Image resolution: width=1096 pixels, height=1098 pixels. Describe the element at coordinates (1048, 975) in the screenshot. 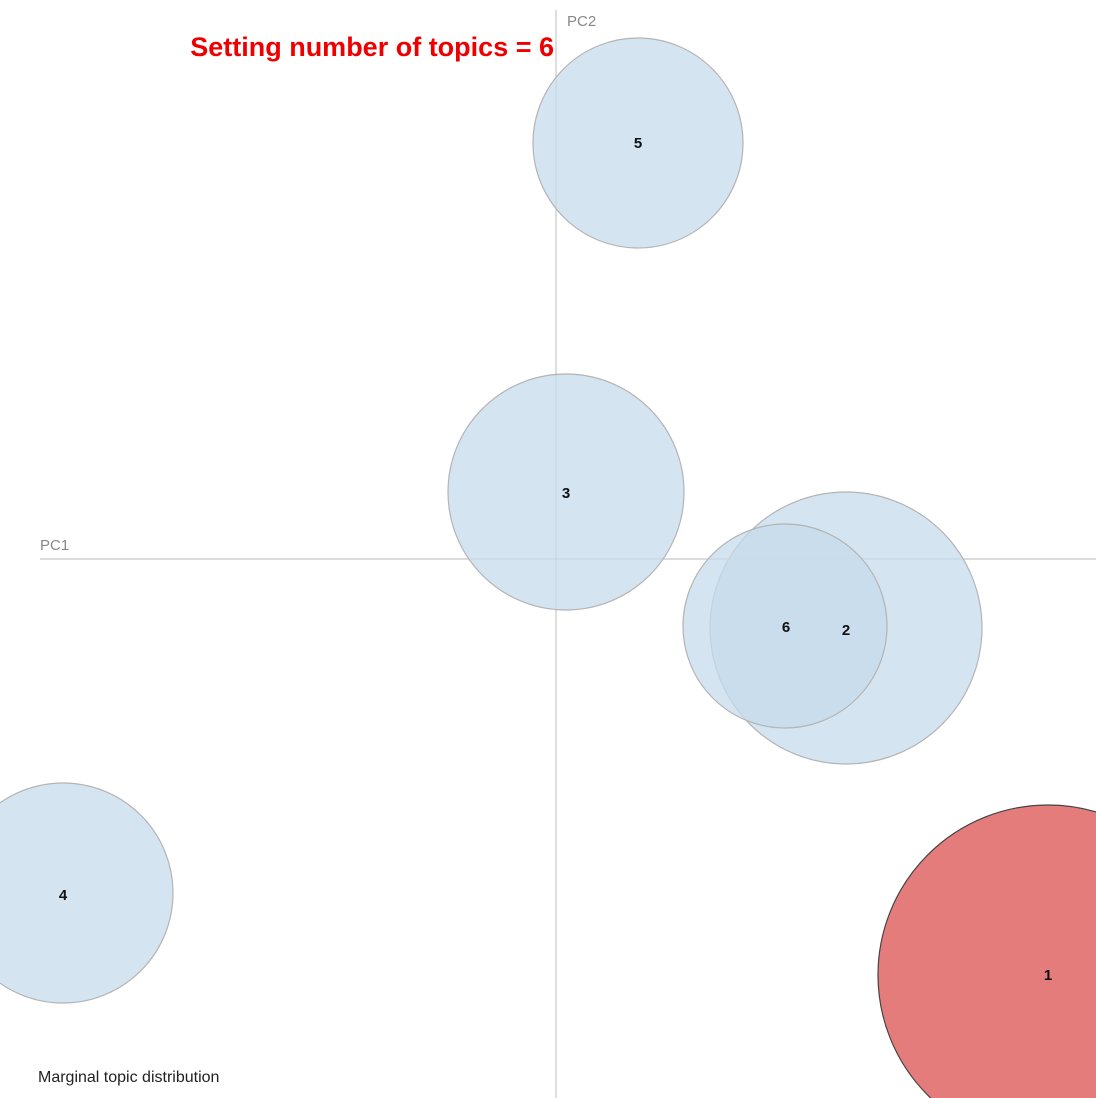

I see `topic-label: 1` at that location.